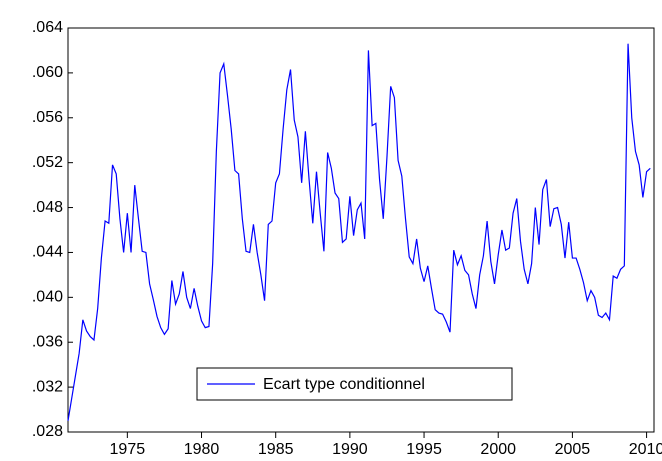 This screenshot has height=461, width=662. Describe the element at coordinates (47, 72) in the screenshot. I see `y-tick-label: .060` at that location.